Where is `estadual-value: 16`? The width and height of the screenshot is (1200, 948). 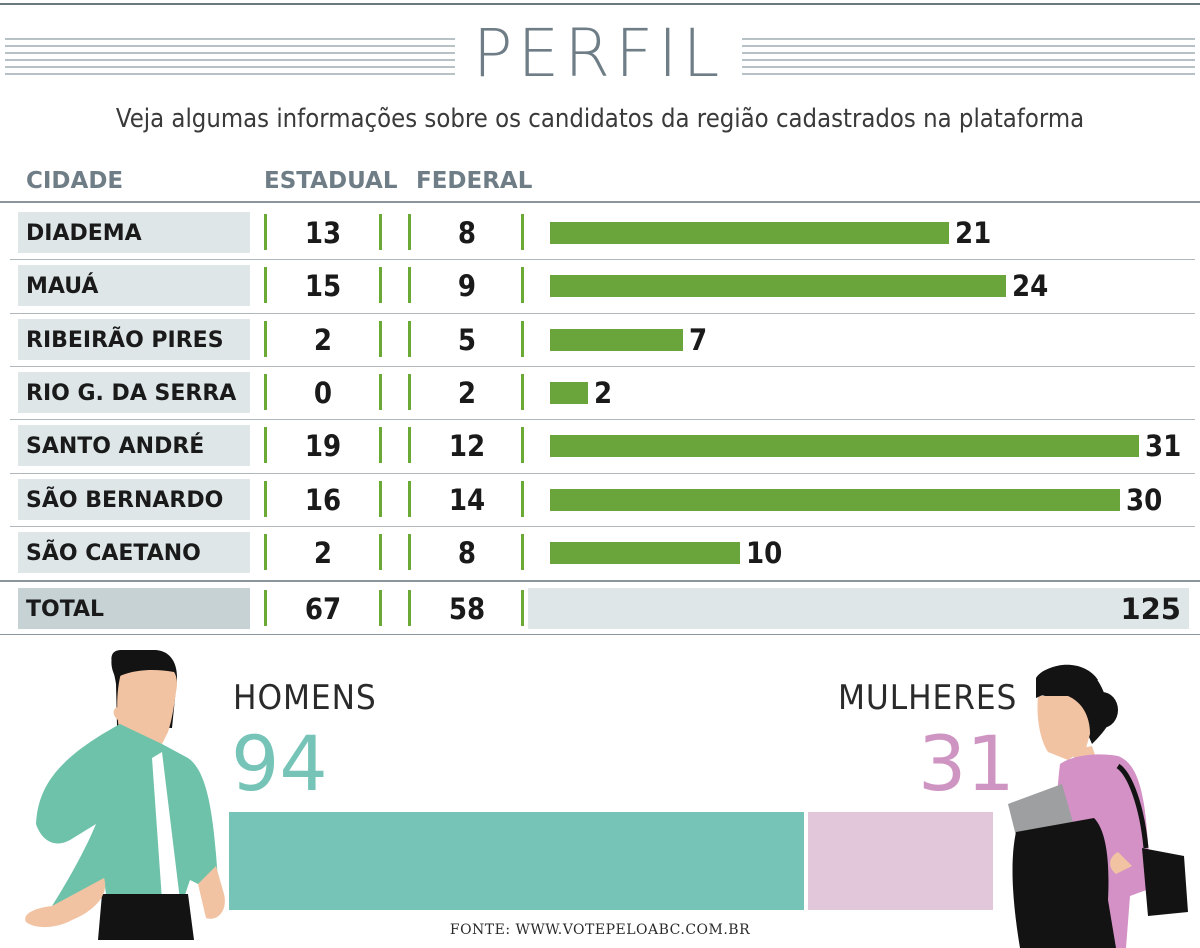
estadual-value: 16 is located at coordinates (323, 500).